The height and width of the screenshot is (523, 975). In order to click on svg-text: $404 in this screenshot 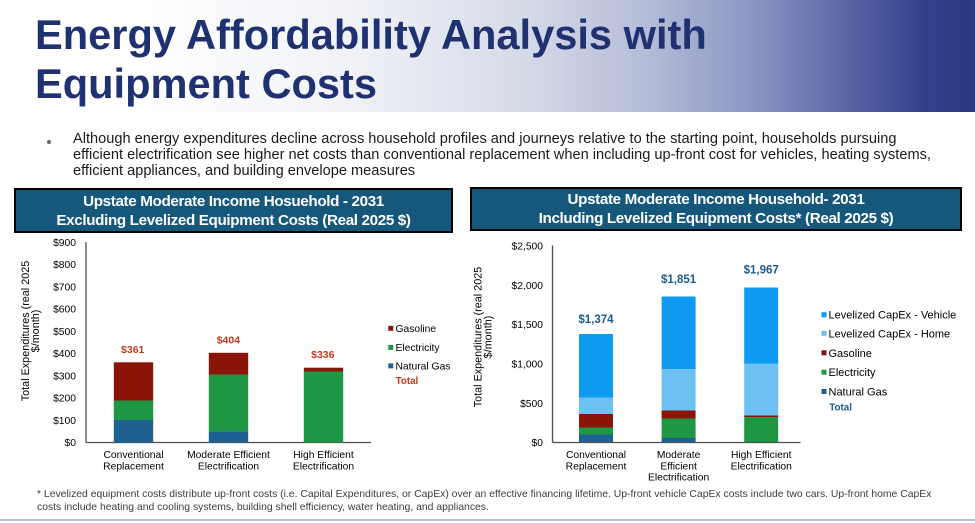, I will do `click(229, 340)`.